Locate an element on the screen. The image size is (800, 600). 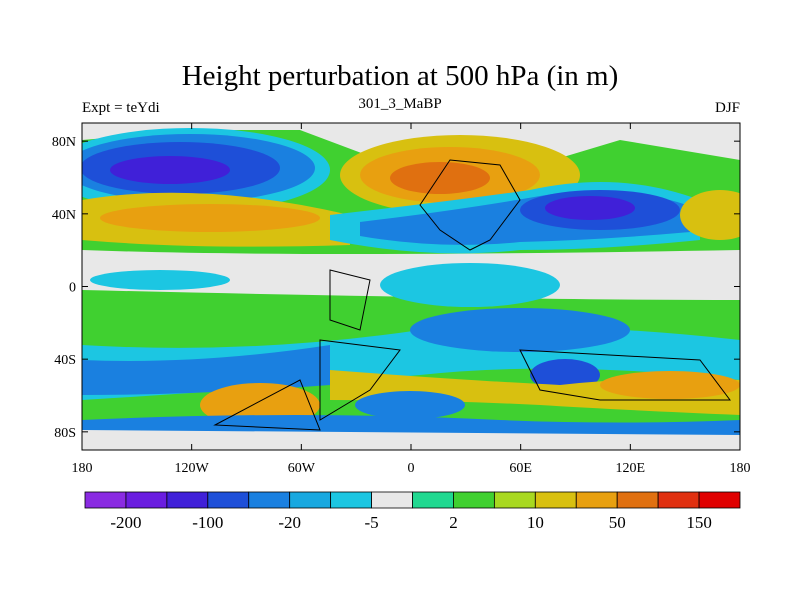
colorbar-label: -5 is located at coordinates (371, 522).